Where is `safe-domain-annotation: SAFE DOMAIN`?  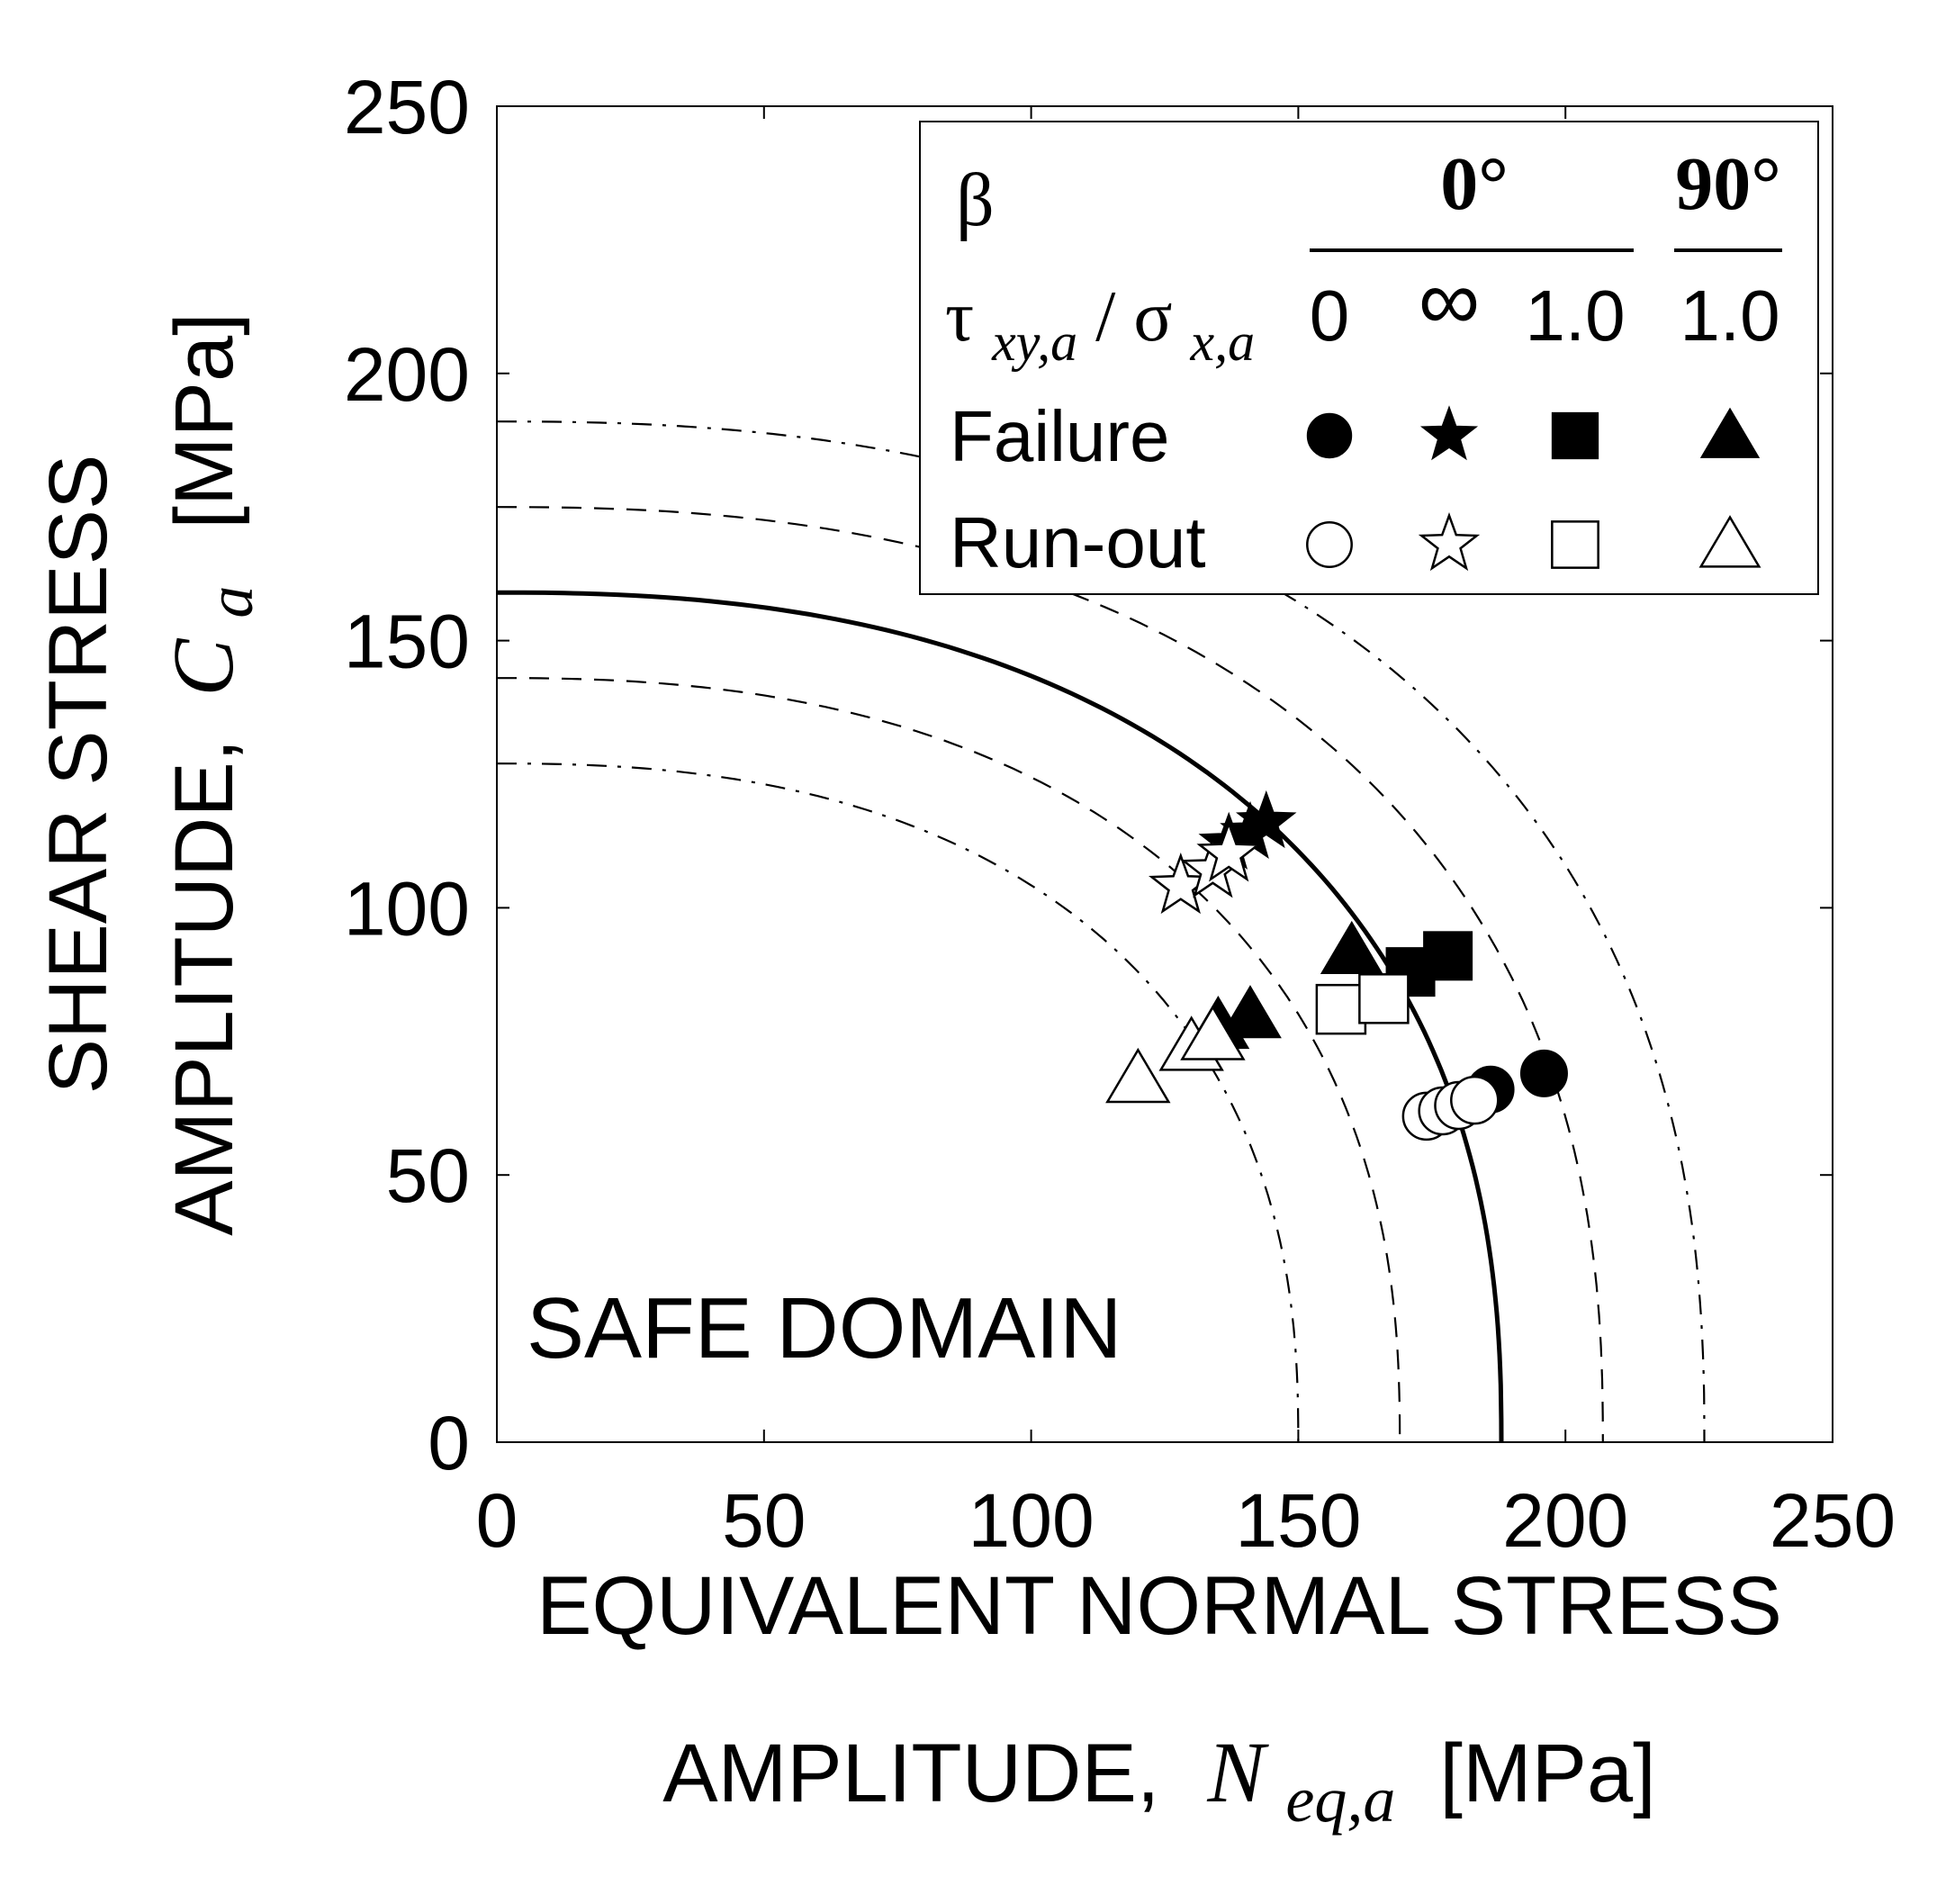
safe-domain-annotation: SAFE DOMAIN is located at coordinates (824, 1328).